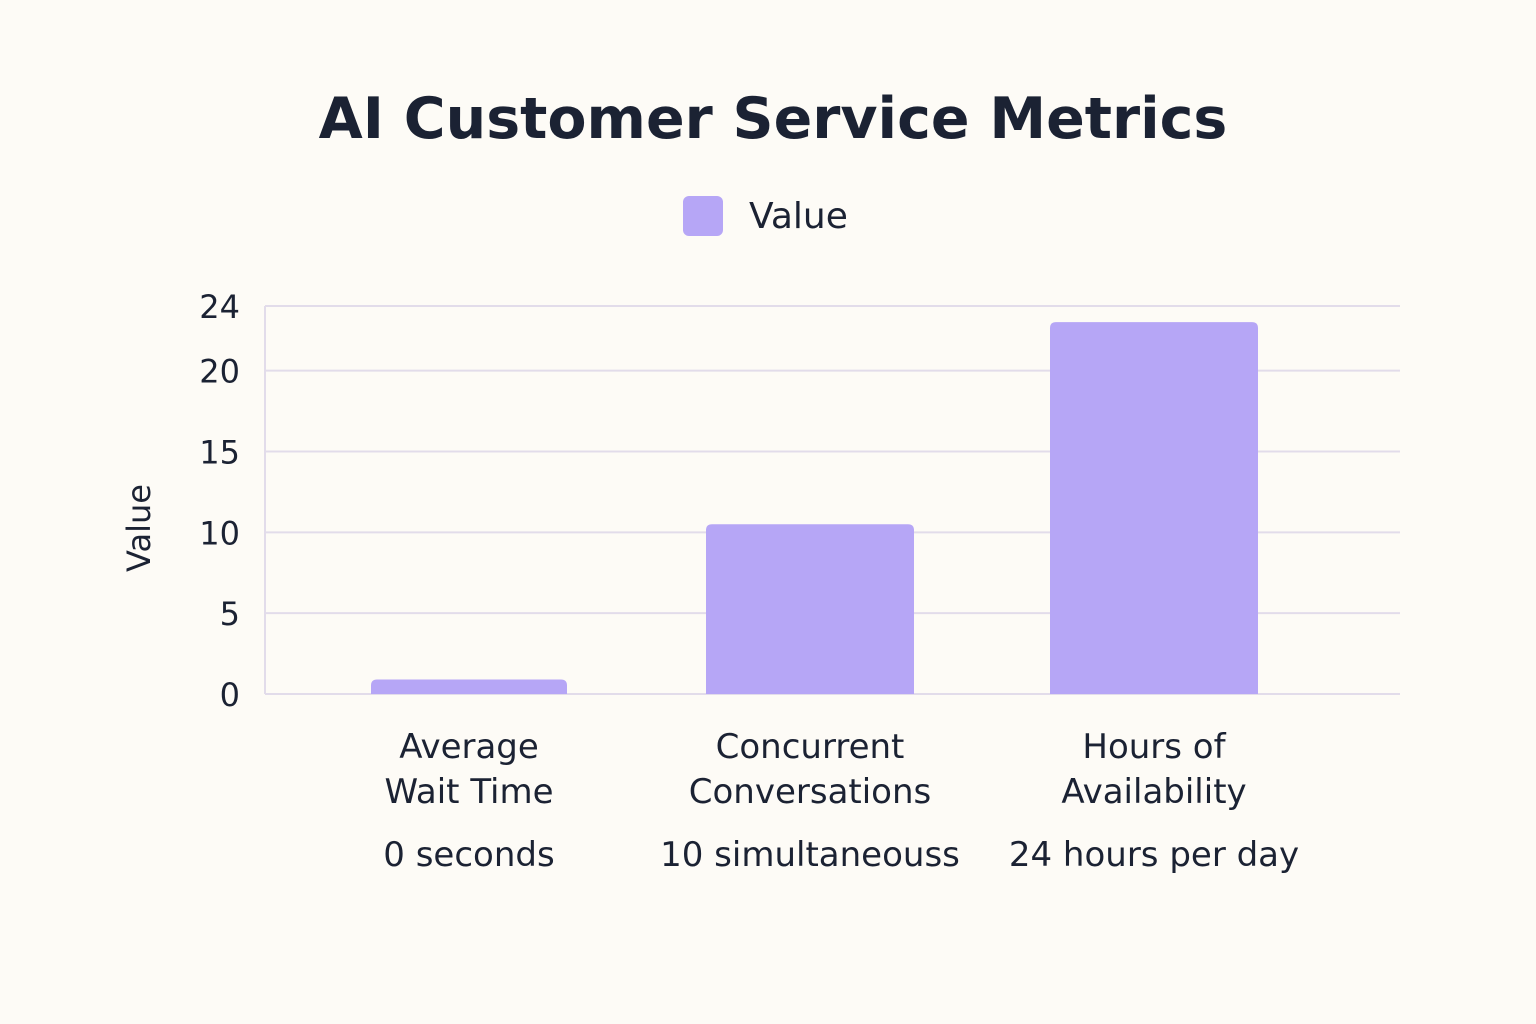 Image resolution: width=1536 pixels, height=1024 pixels. What do you see at coordinates (798, 216) in the screenshot?
I see `legend-label: Value` at bounding box center [798, 216].